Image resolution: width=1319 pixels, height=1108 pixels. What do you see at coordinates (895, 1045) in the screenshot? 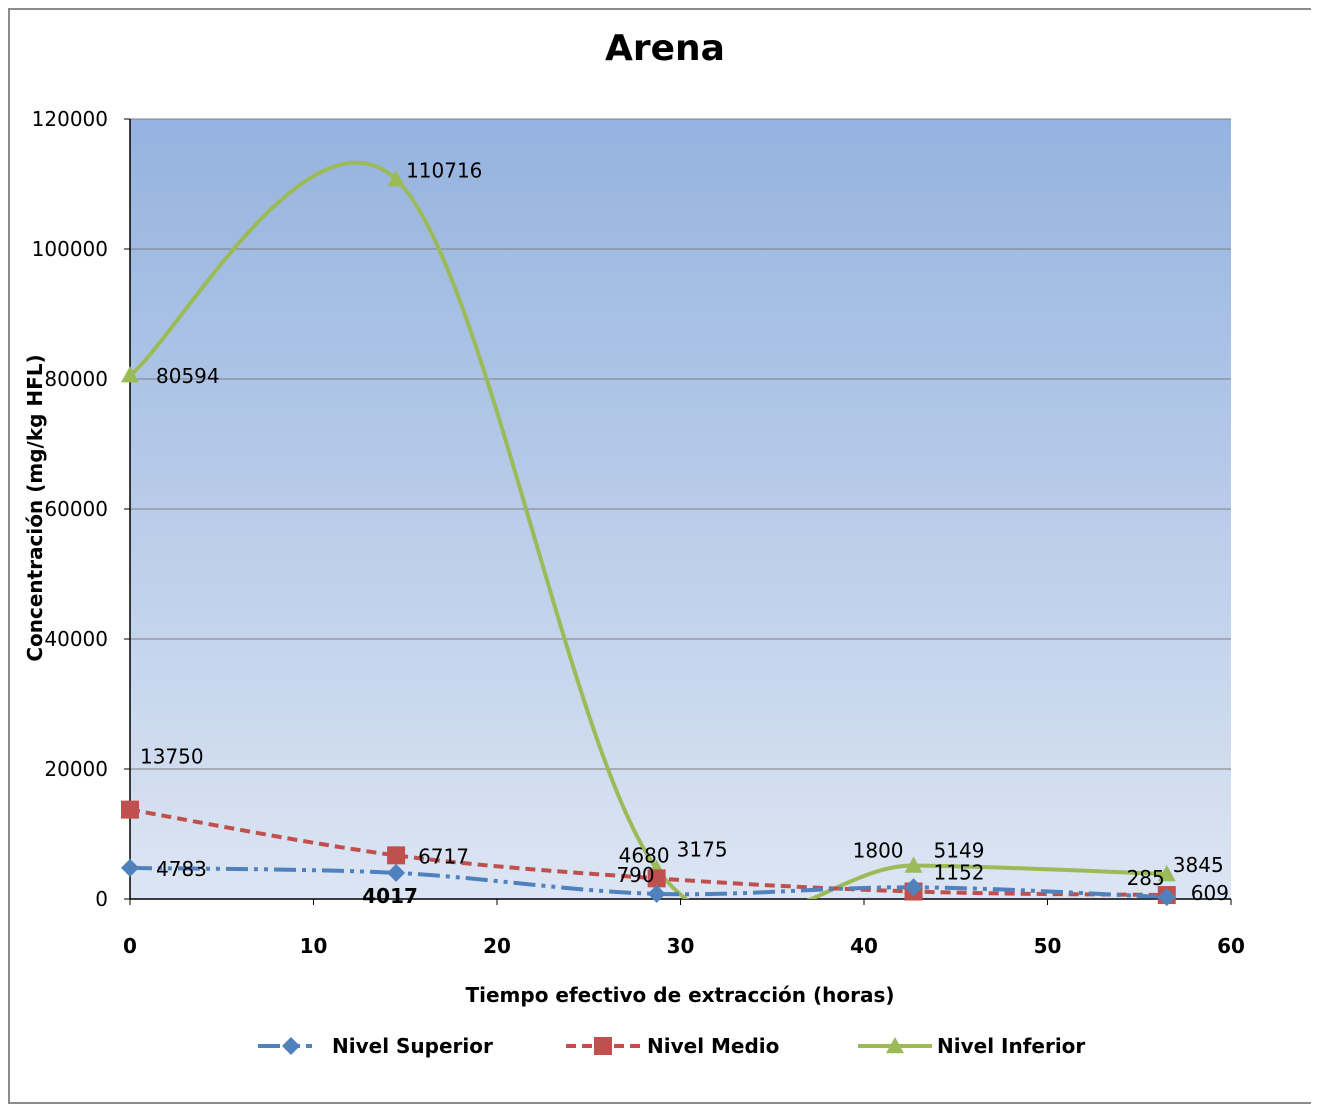
I see `legend-marker-nivel-inferior` at bounding box center [895, 1045].